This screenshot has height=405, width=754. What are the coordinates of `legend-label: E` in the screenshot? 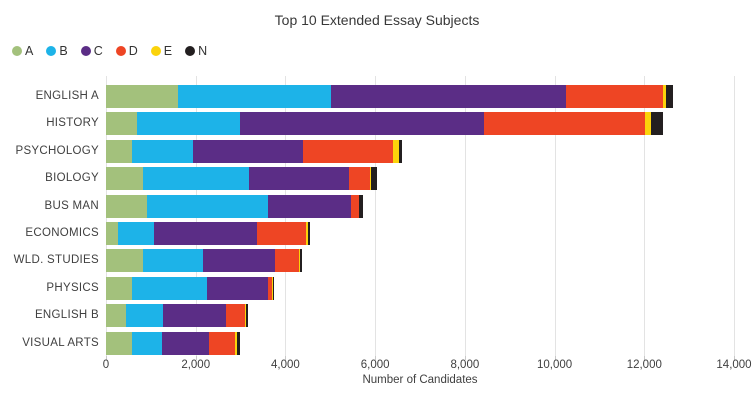 It's located at (168, 51).